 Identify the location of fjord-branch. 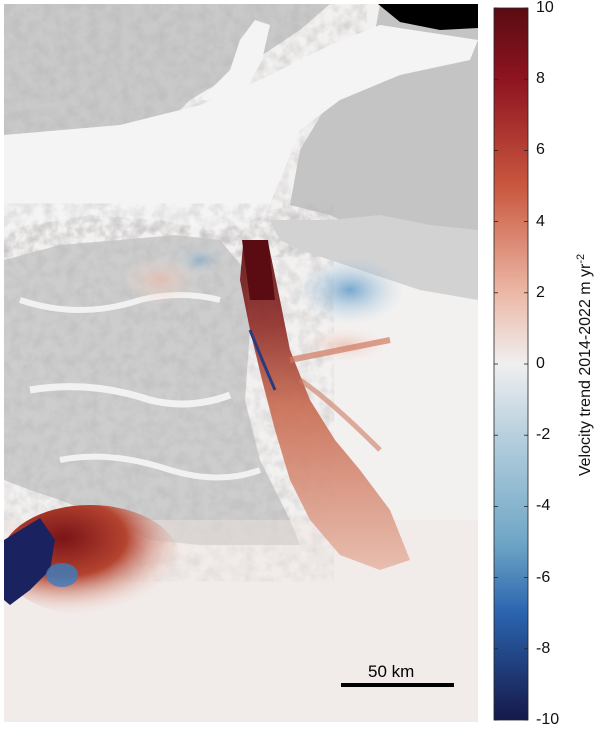
(235, 60).